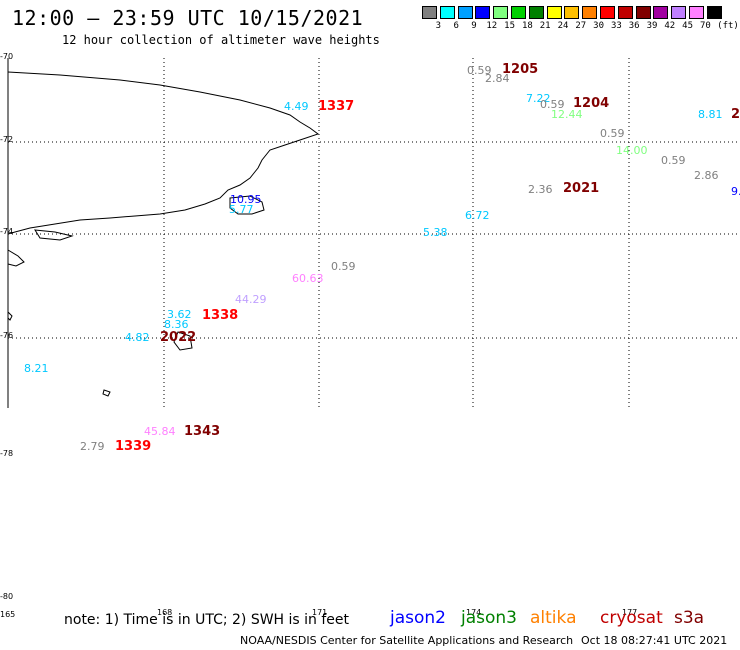  What do you see at coordinates (133, 446) in the screenshot?
I see `pass-time-label: 1339` at bounding box center [133, 446].